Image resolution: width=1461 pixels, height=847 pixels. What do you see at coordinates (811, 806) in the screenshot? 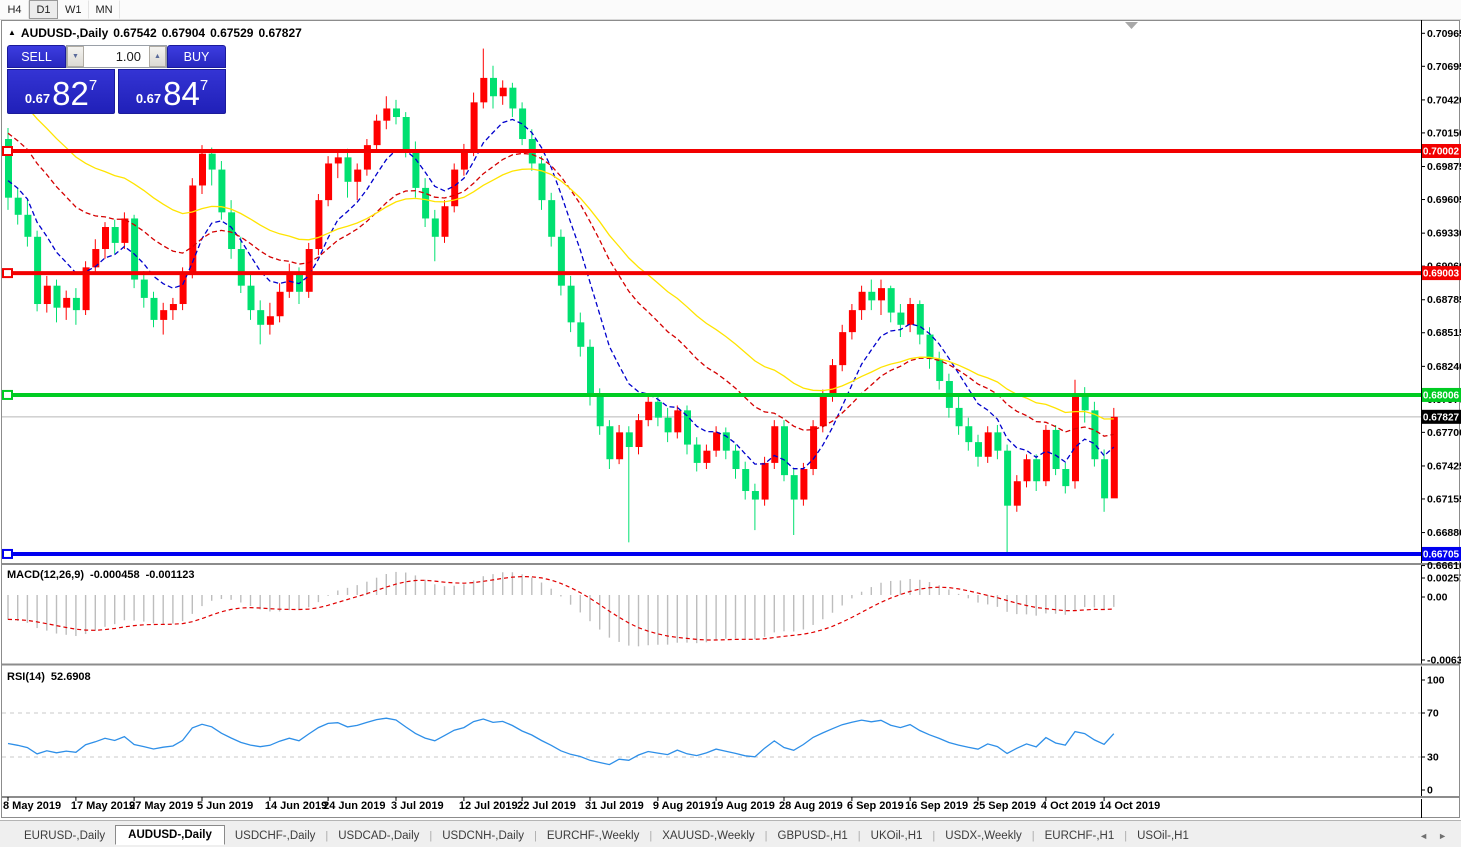
I see `date-label: 28 Aug 2019` at bounding box center [811, 806].